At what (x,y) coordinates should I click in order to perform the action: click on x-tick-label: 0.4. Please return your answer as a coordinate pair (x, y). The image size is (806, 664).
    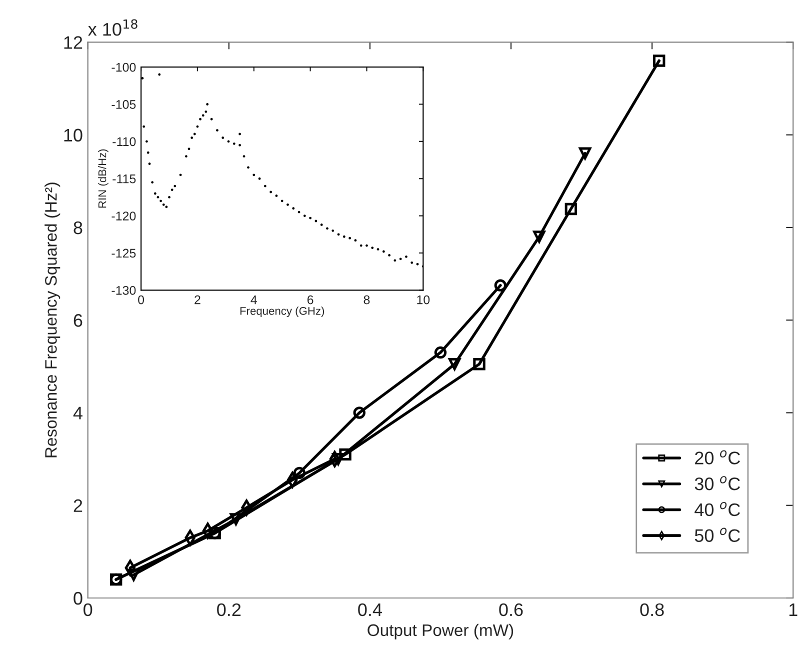
    Looking at the image, I should click on (370, 609).